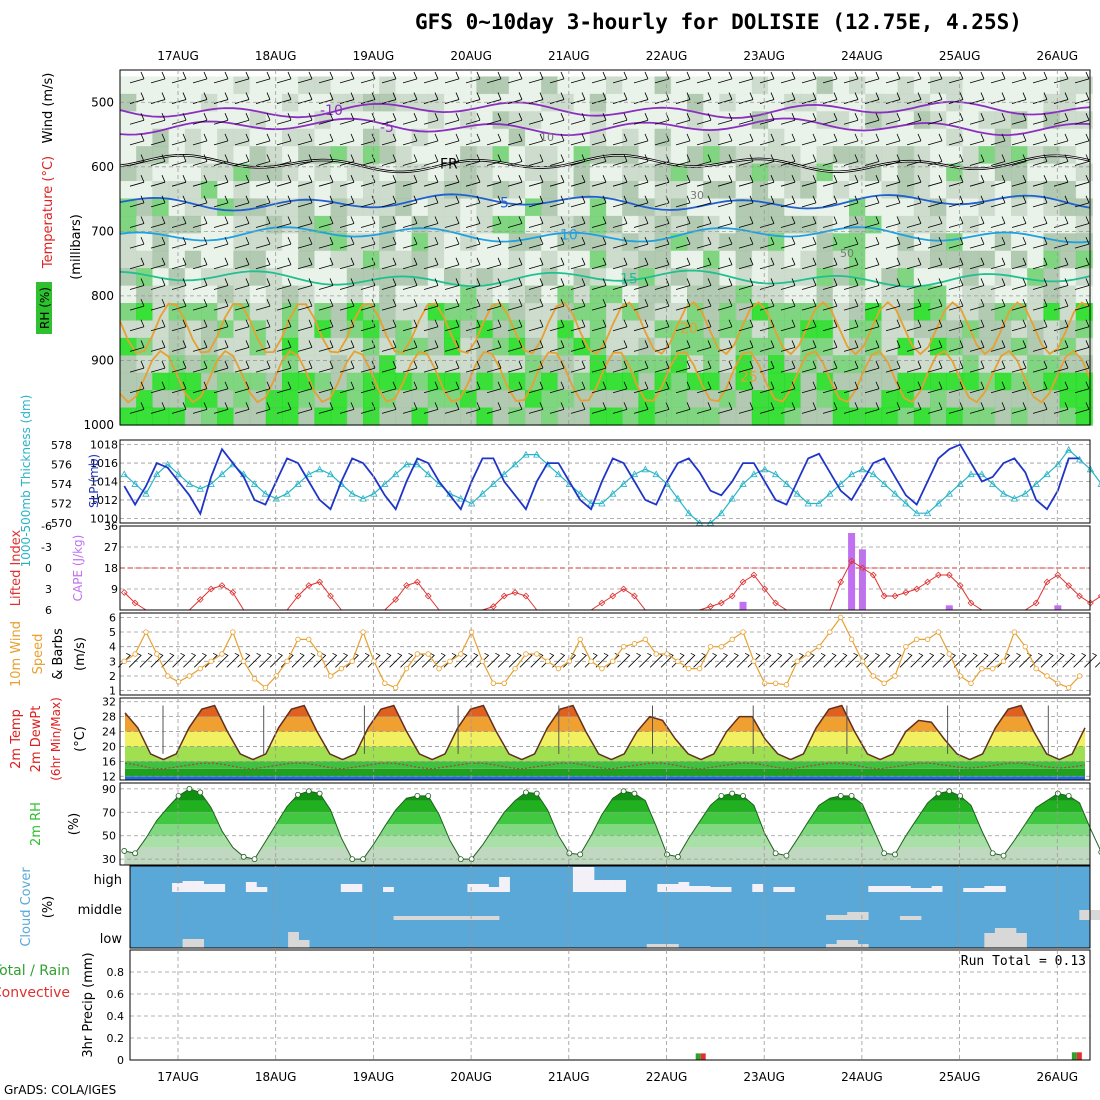 The width and height of the screenshot is (1100, 1100). I want to click on rh-point, so click(363, 859).